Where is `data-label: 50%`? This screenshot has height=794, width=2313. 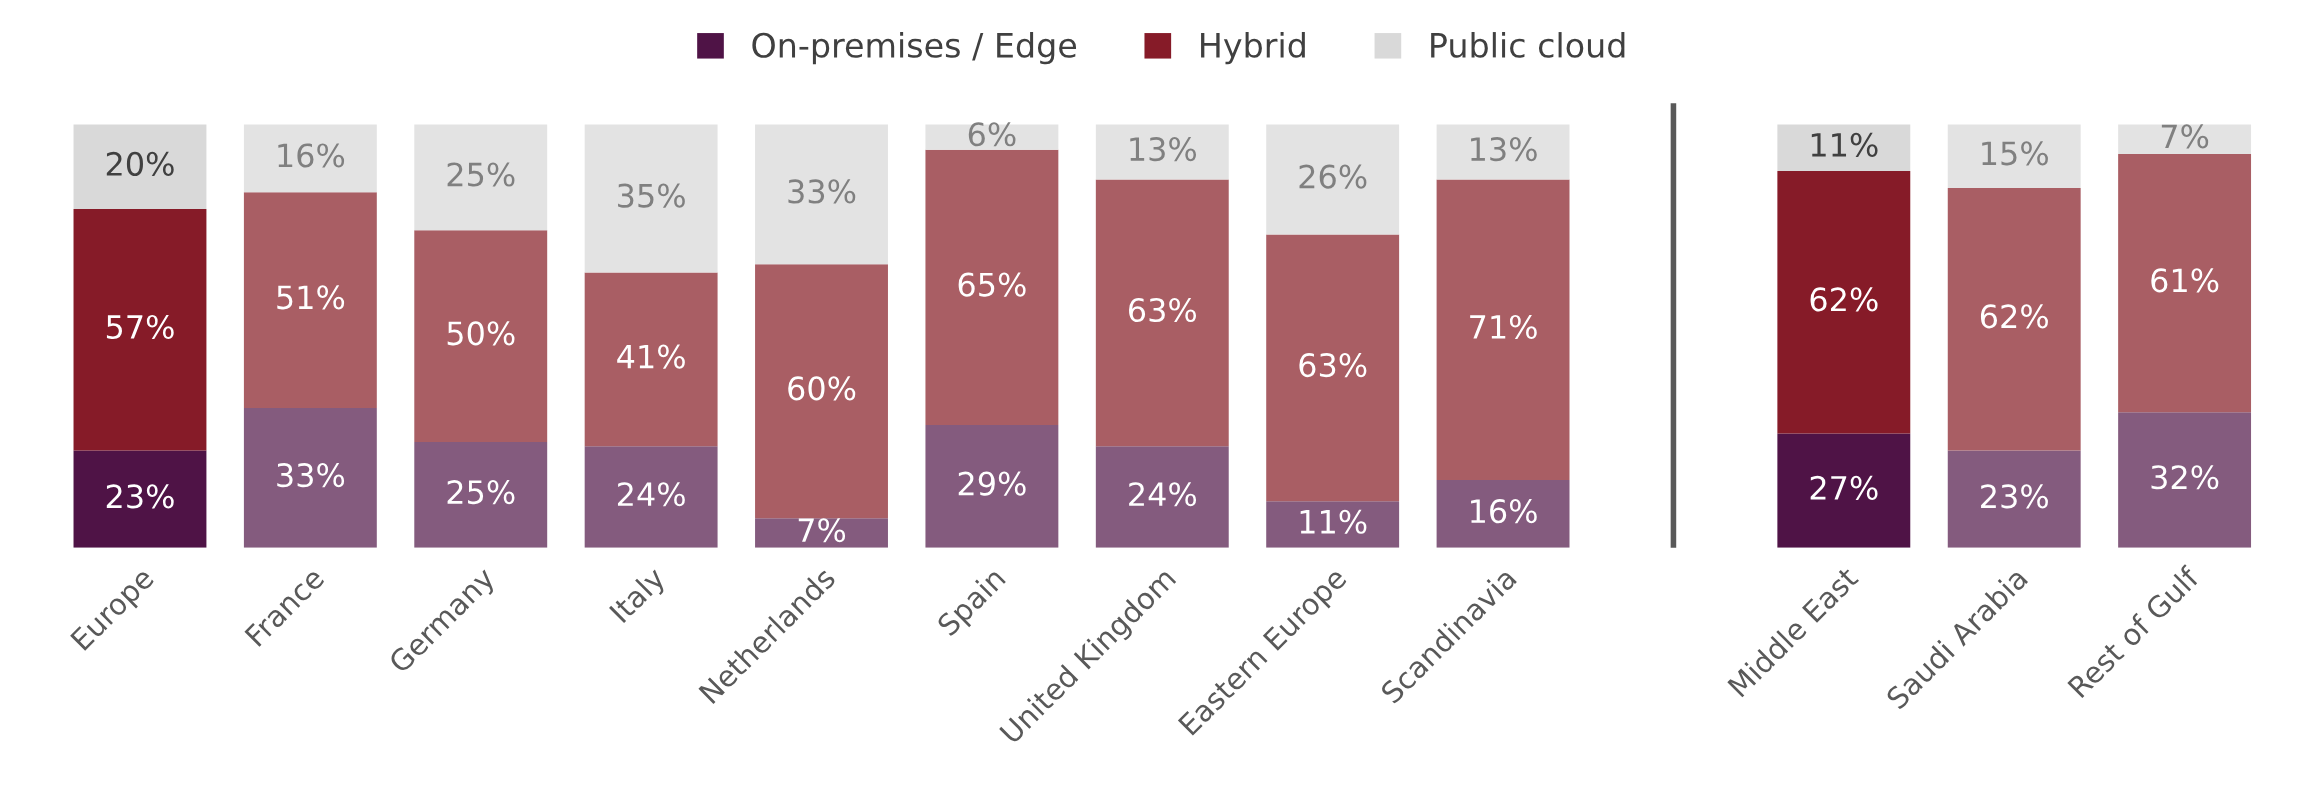
data-label: 50% is located at coordinates (481, 333).